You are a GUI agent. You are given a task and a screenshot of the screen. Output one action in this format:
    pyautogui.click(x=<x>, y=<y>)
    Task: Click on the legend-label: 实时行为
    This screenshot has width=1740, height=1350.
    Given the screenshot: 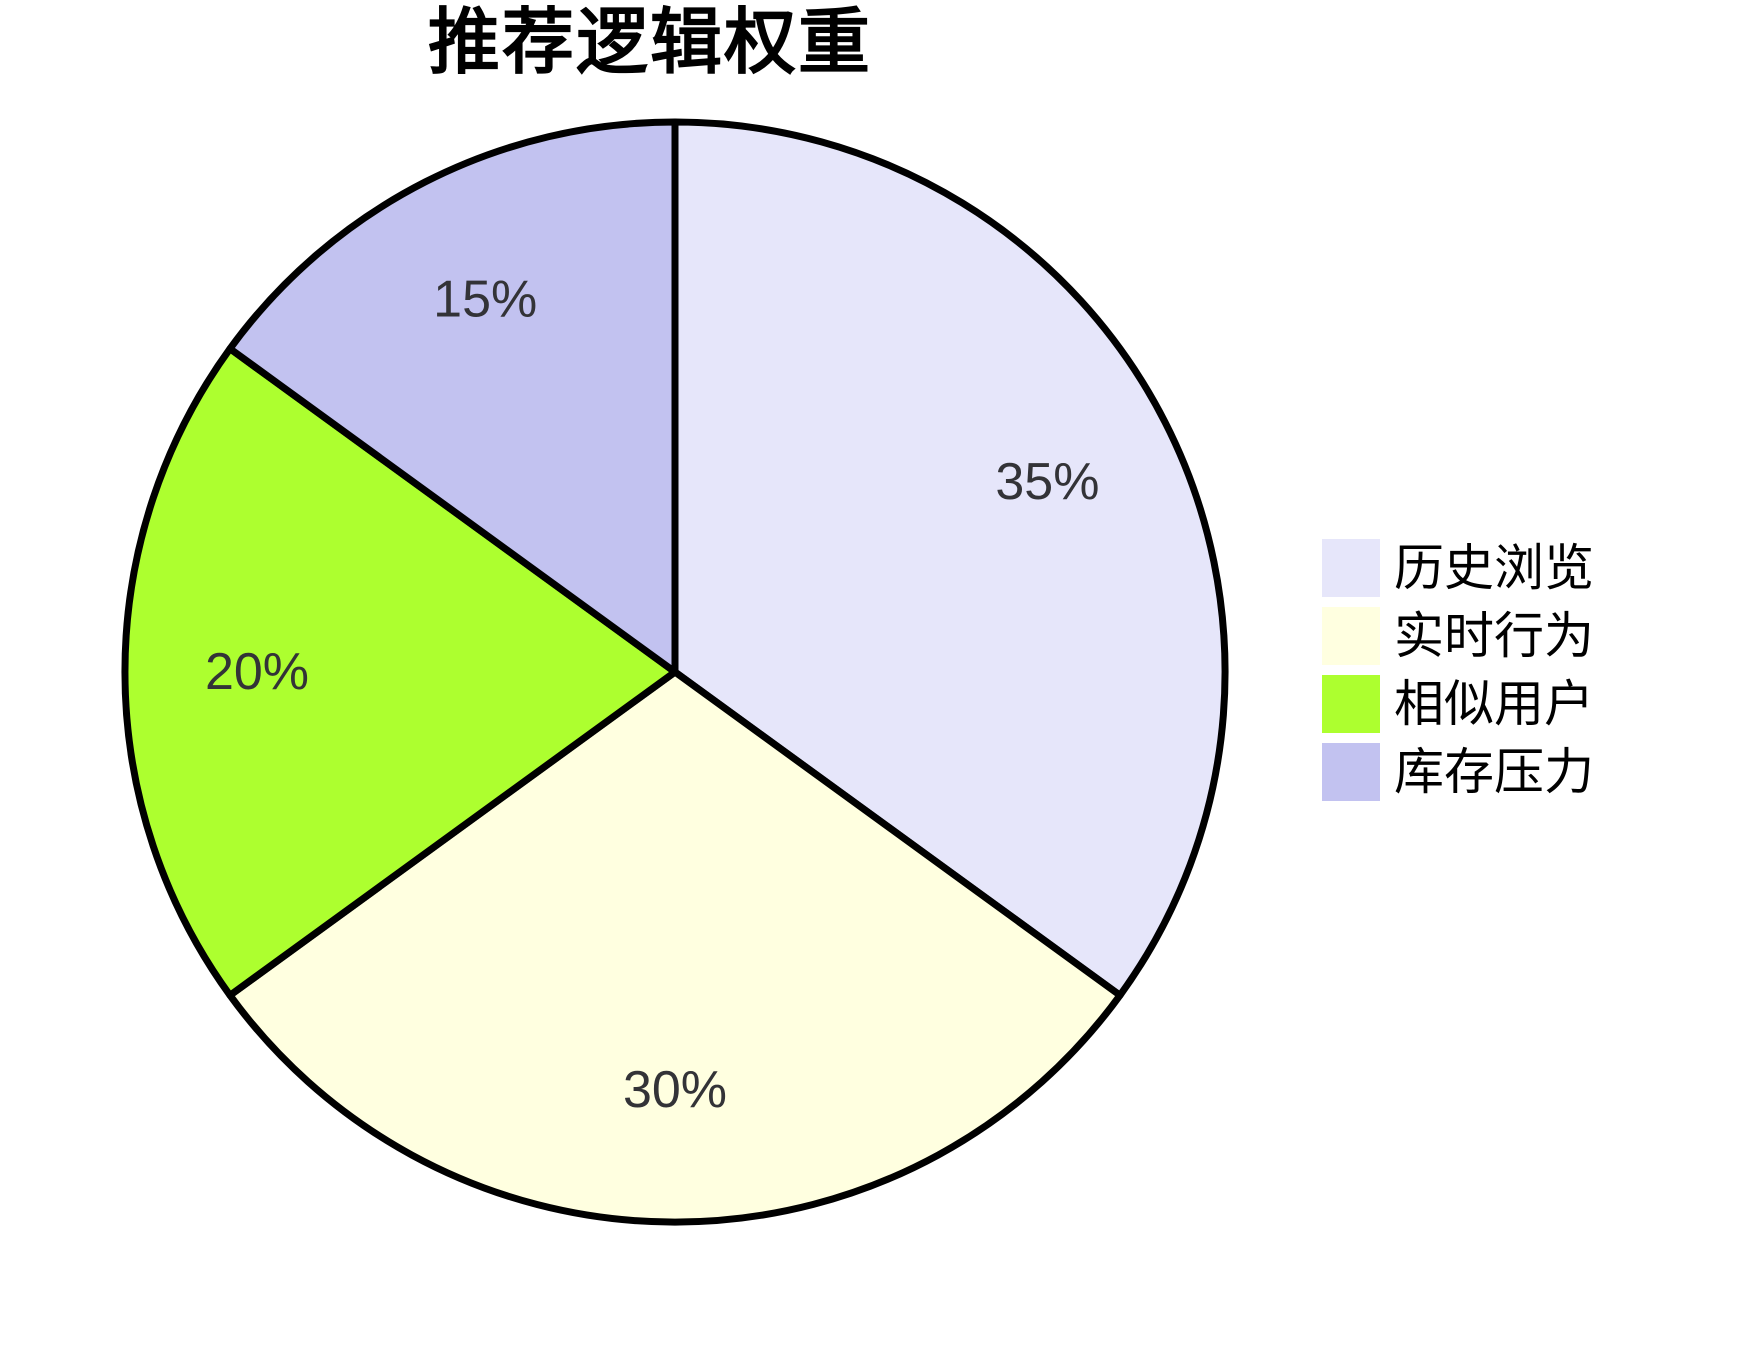 What is the action you would take?
    pyautogui.click(x=1494, y=636)
    